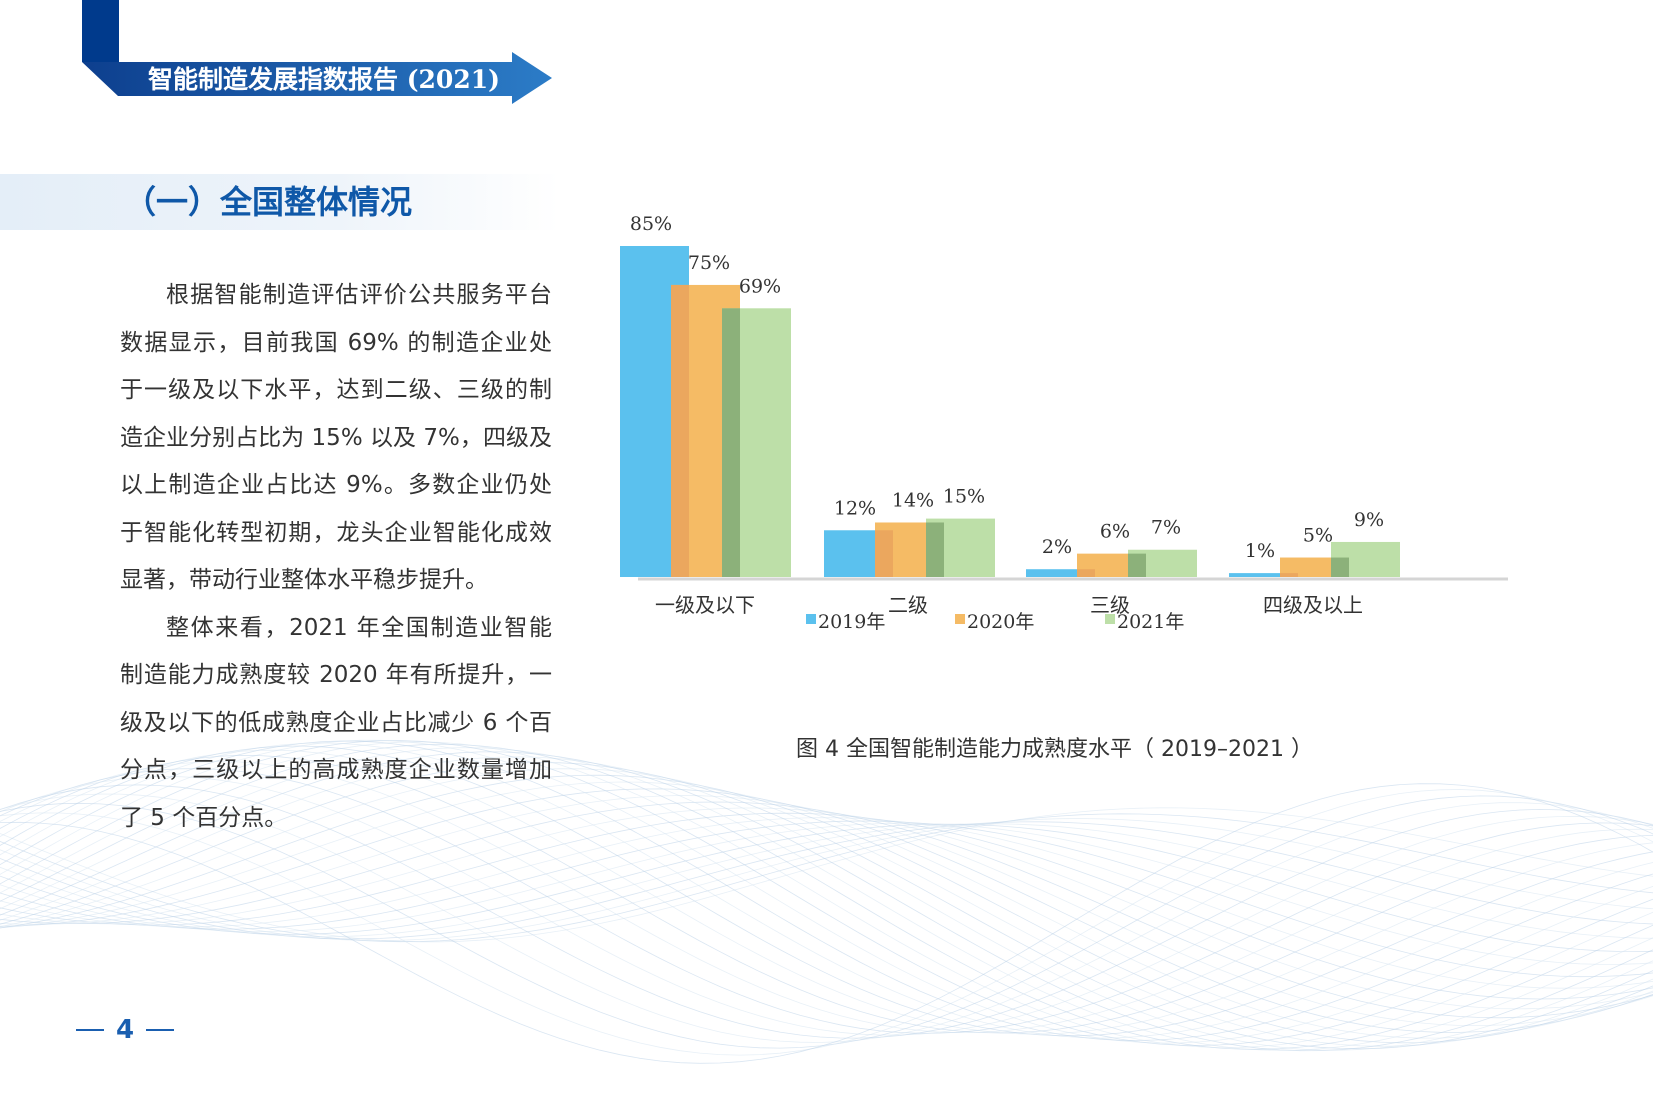  What do you see at coordinates (855, 508) in the screenshot?
I see `data-label-1-cat-2: 12%` at bounding box center [855, 508].